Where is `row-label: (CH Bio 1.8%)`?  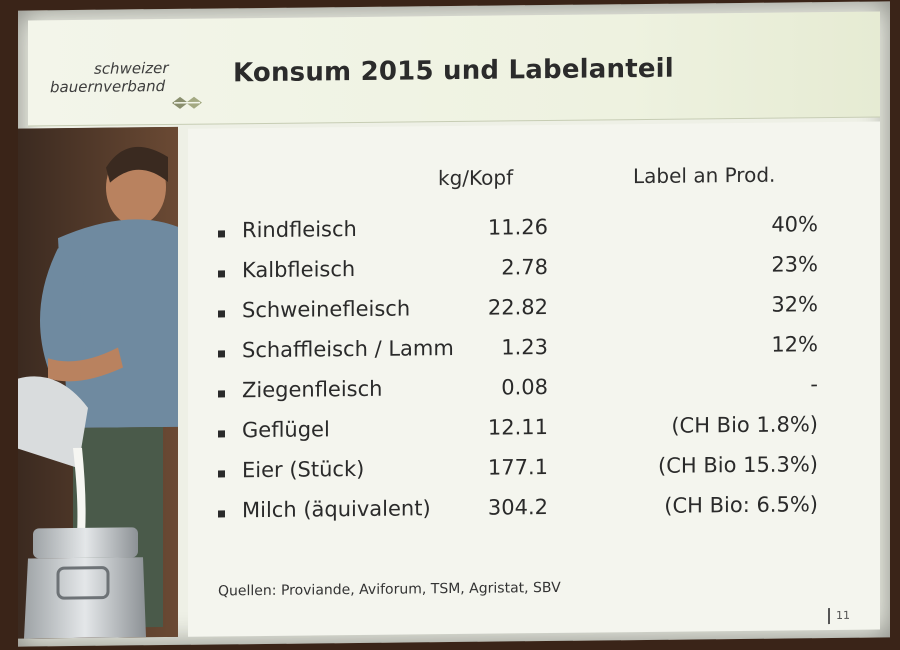 row-label: (CH Bio 1.8%) is located at coordinates (744, 425).